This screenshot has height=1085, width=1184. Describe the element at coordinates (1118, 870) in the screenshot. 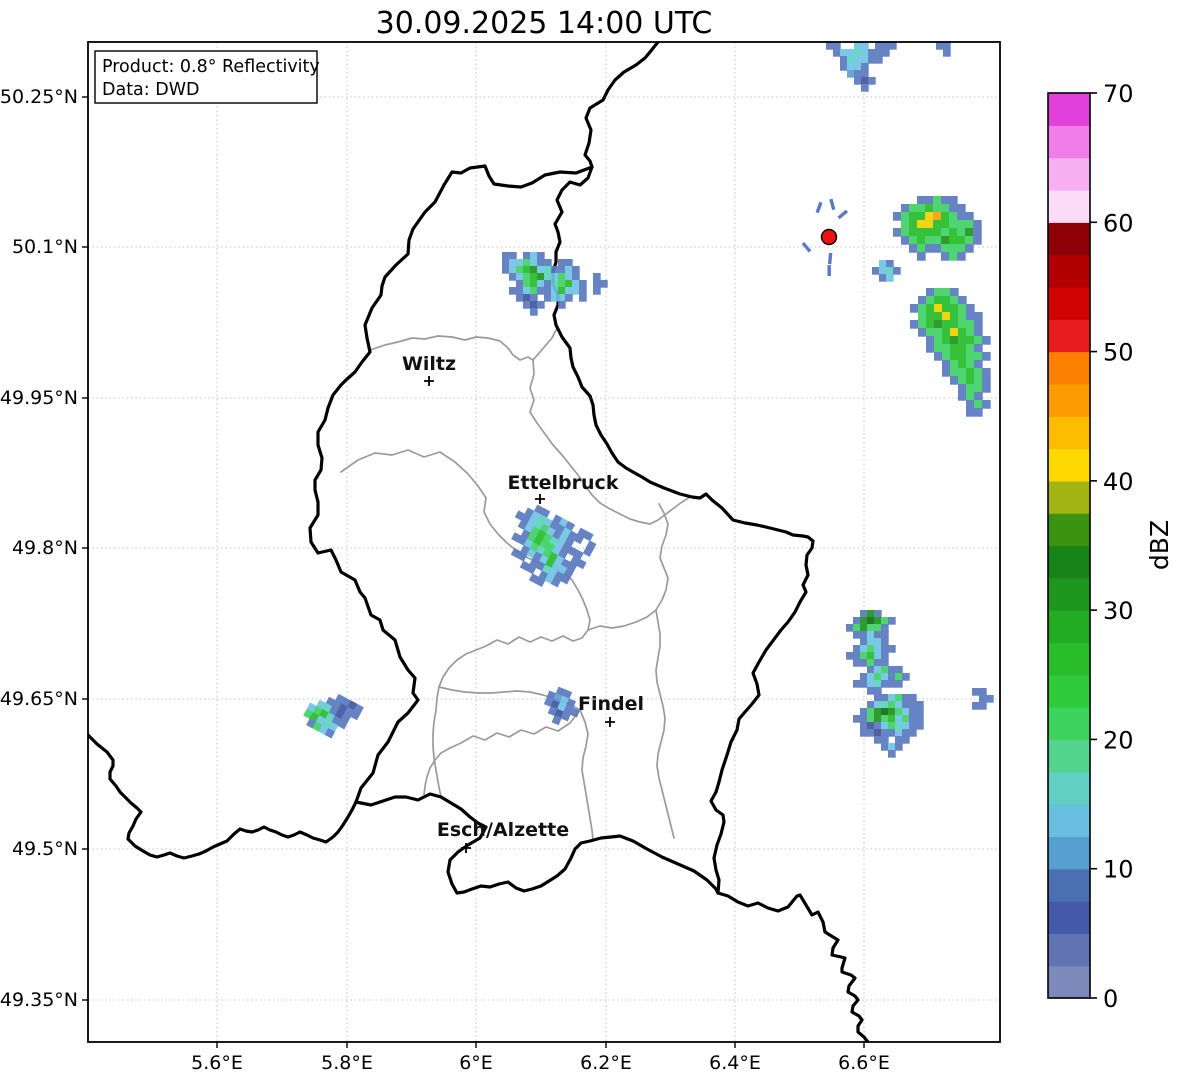

I see `colorbar-tick-label: 10` at that location.